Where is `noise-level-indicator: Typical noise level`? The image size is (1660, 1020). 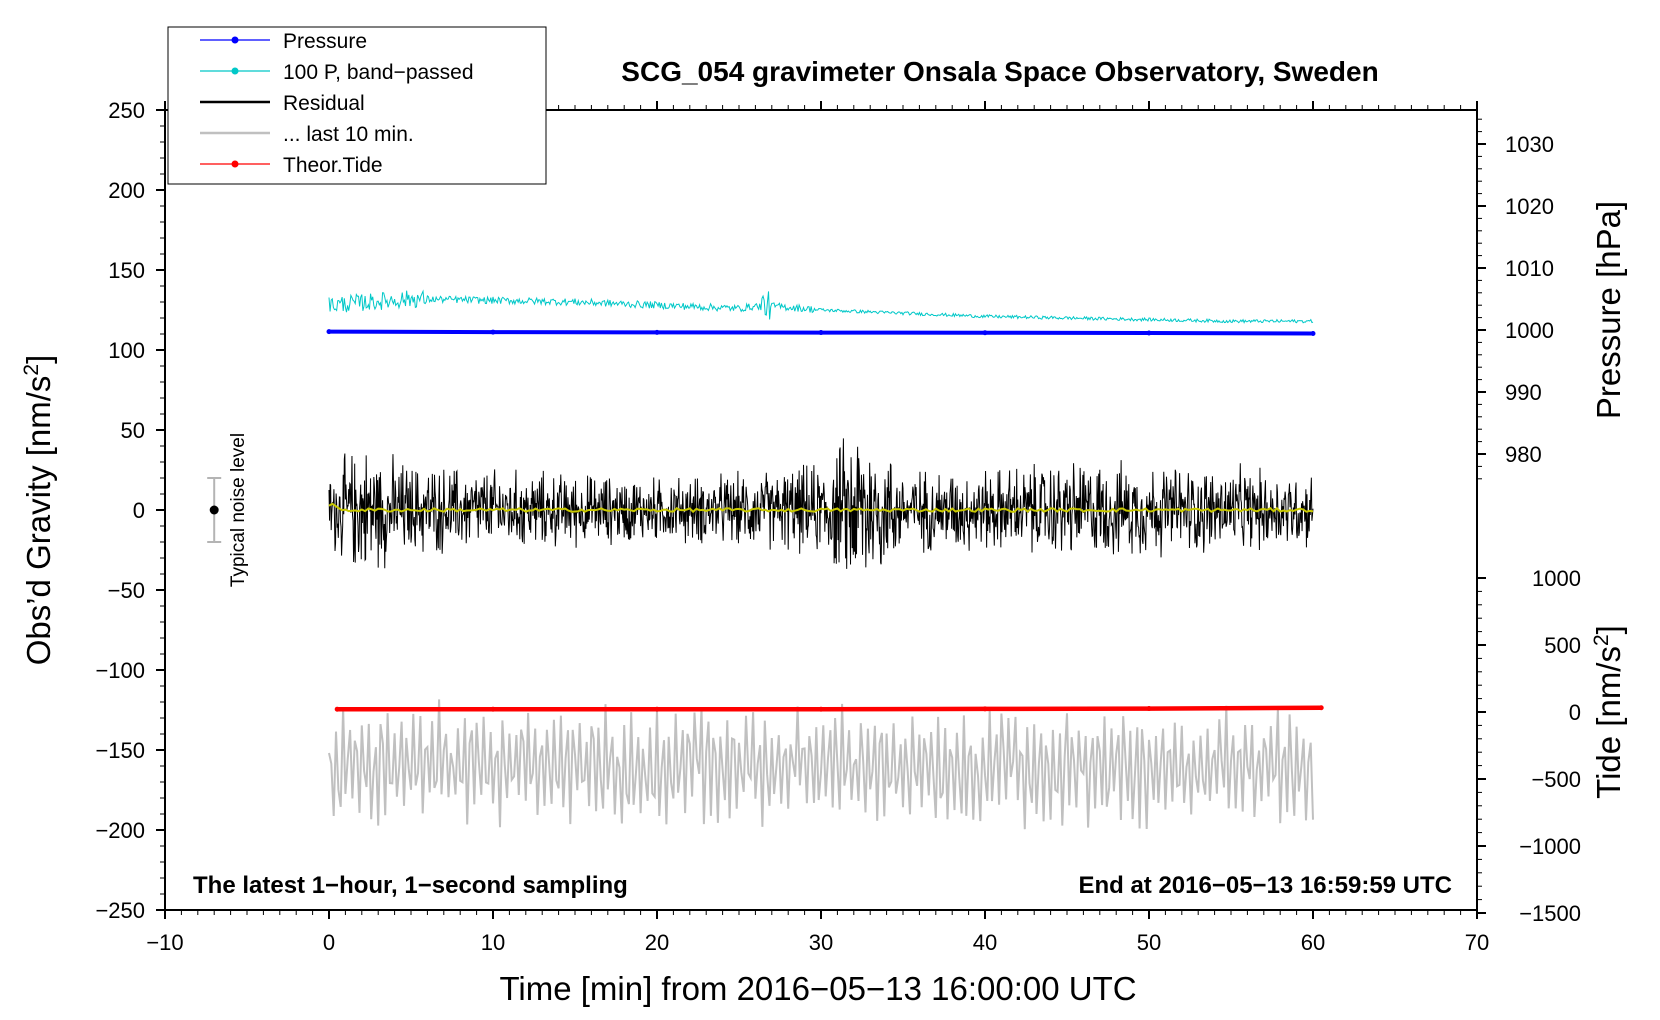
noise-level-indicator: Typical noise level is located at coordinates (228, 510).